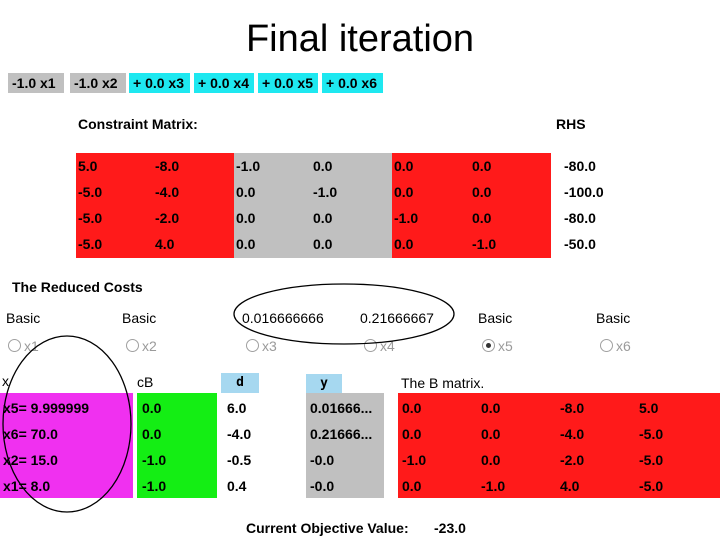  What do you see at coordinates (313, 205) in the screenshot?
I see `matrix-block-x3-x4` at bounding box center [313, 205].